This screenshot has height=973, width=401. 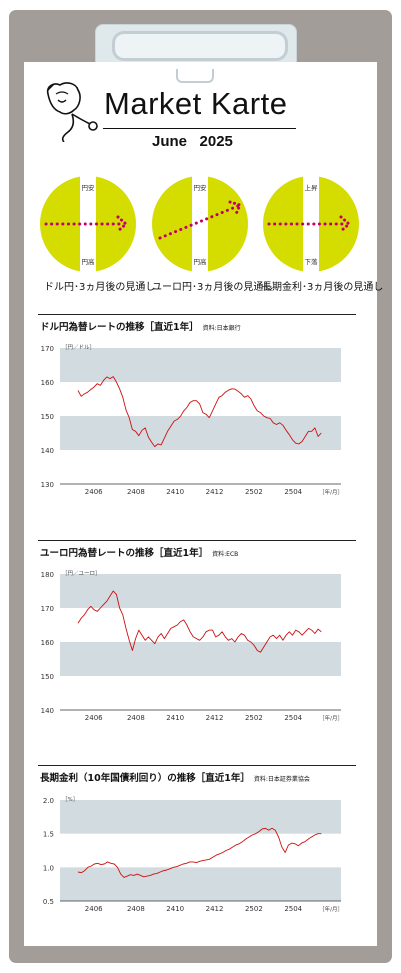 What do you see at coordinates (170, 141) in the screenshot?
I see `month-label: June` at bounding box center [170, 141].